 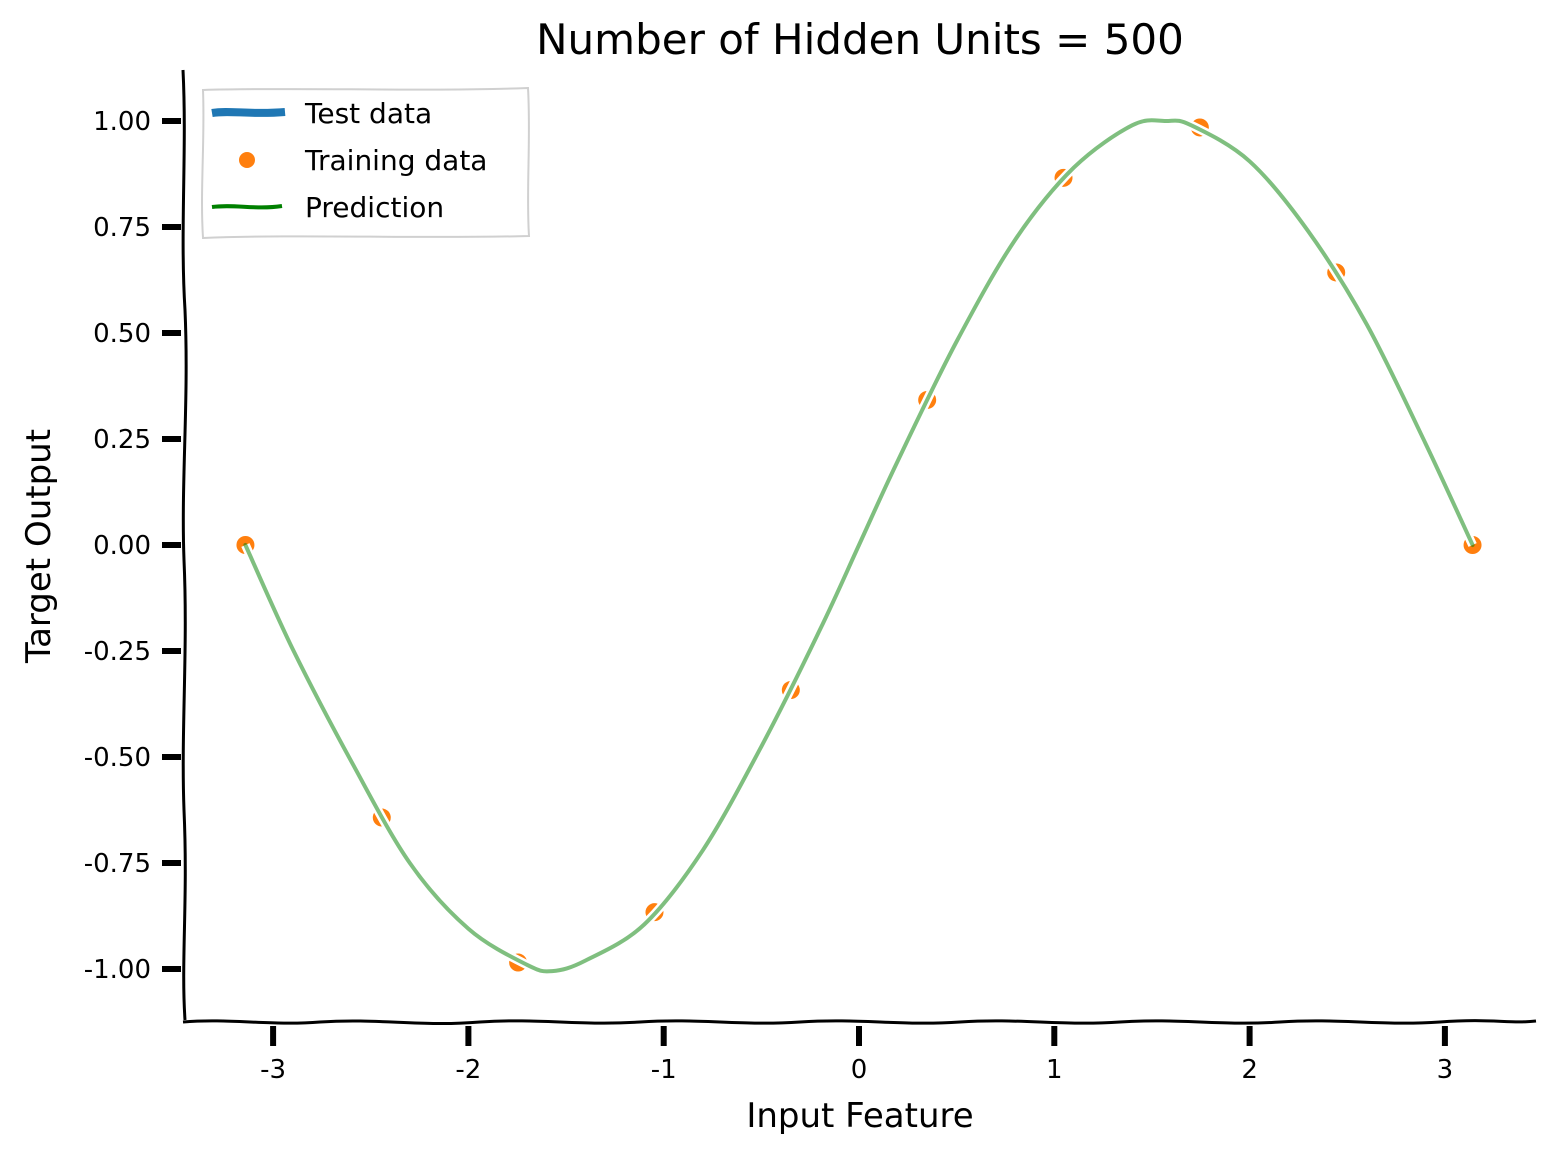 I want to click on x-tick-label: 1, so click(x=1054, y=1070).